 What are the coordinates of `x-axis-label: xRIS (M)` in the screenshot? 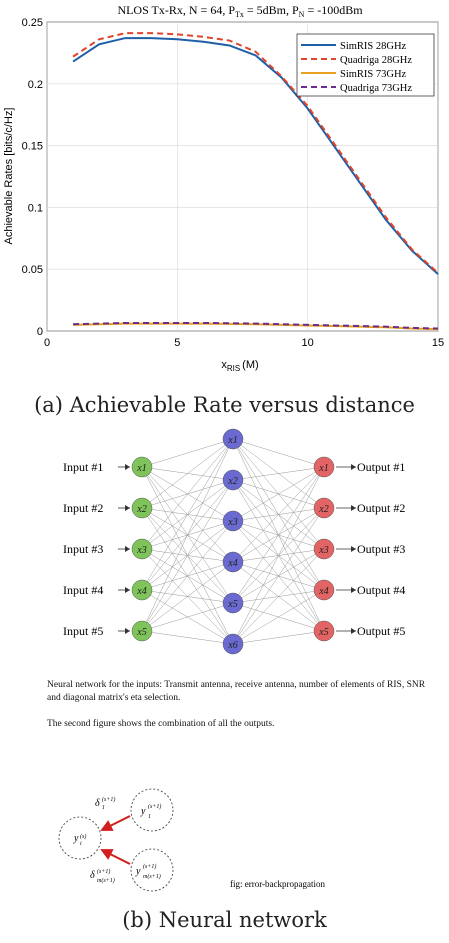 It's located at (239, 366).